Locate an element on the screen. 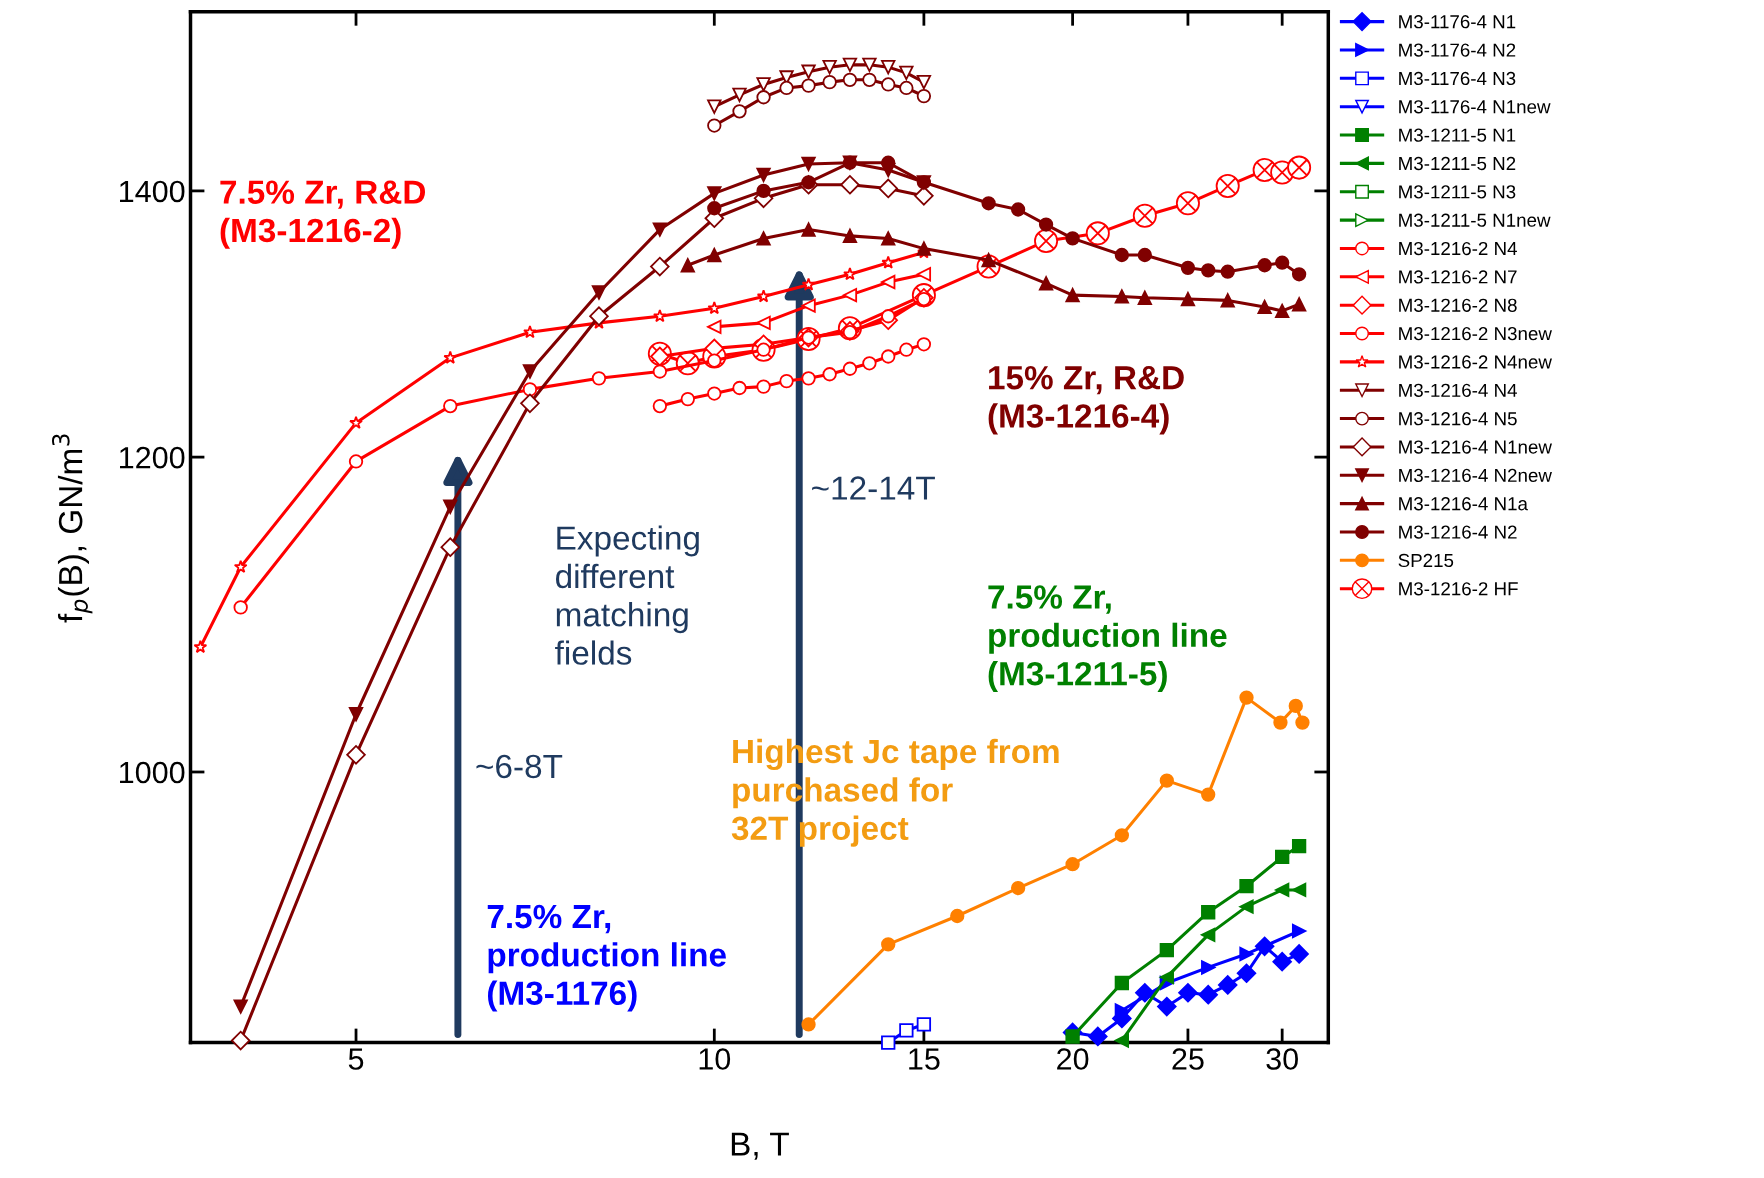 Image resolution: width=1764 pixels, height=1178 pixels. legend-label: M3-1211-5 N1 is located at coordinates (1457, 135).